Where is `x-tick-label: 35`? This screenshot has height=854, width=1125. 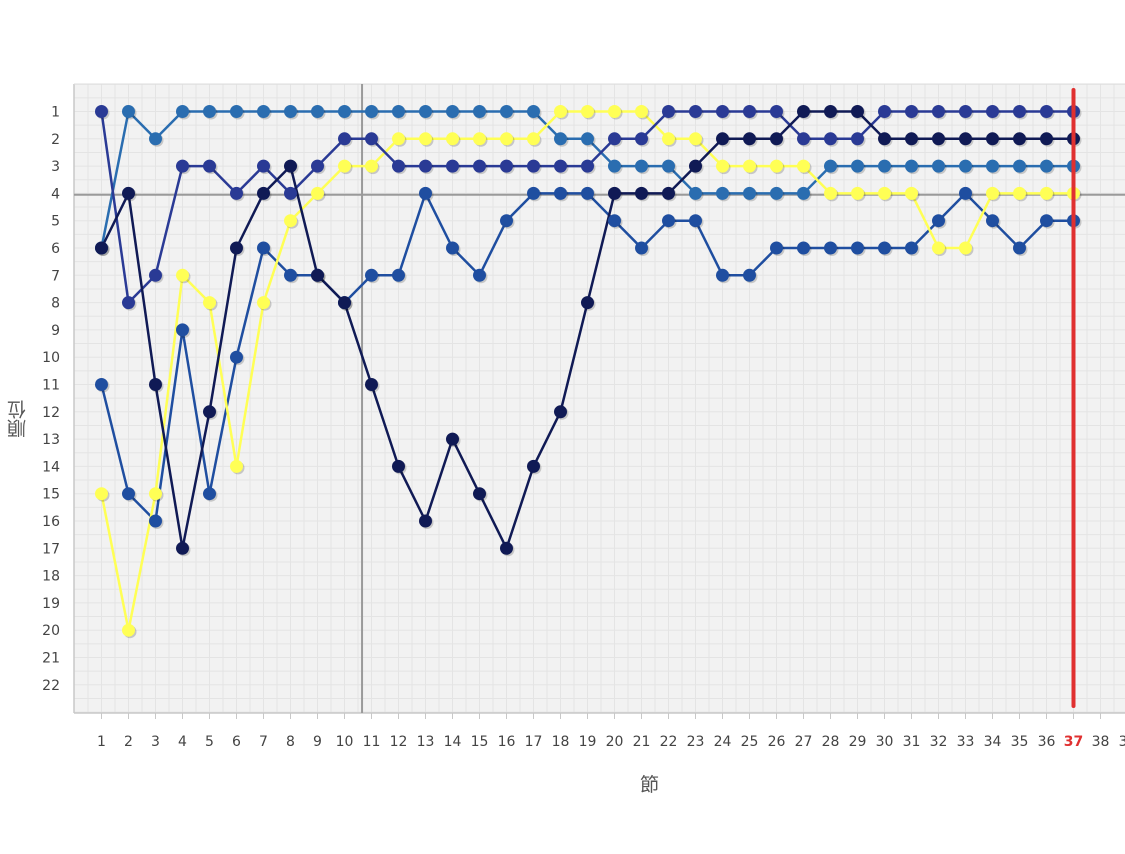
x-tick-label: 35 is located at coordinates (1020, 742).